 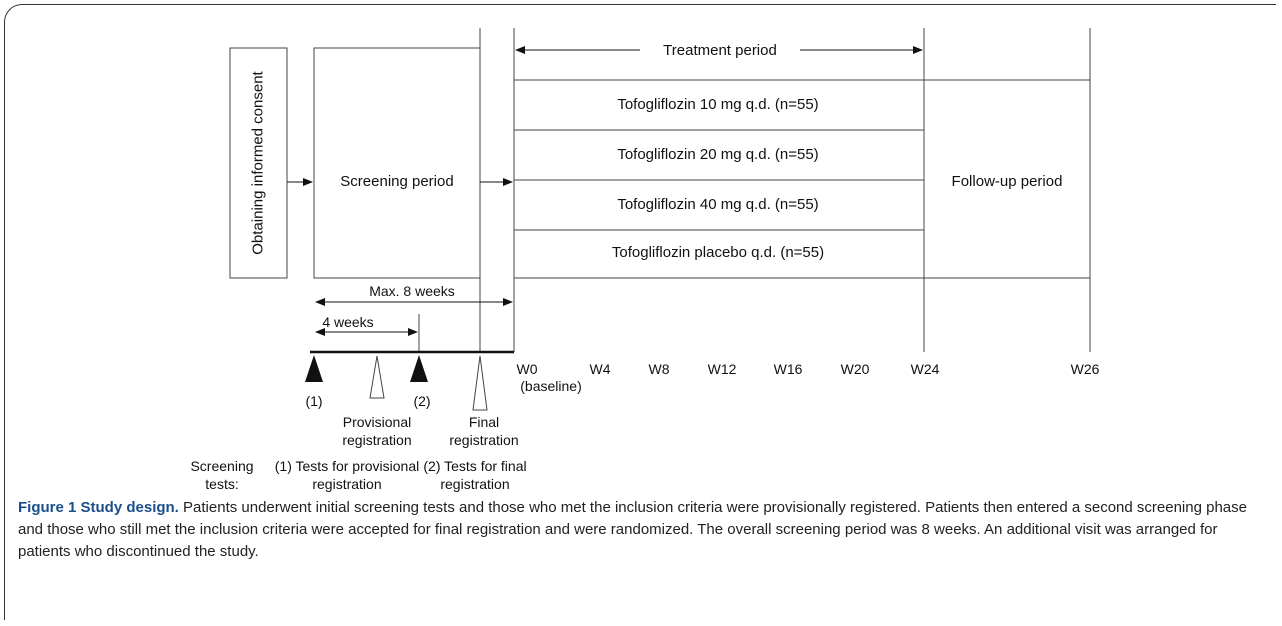 What do you see at coordinates (1007, 181) in the screenshot?
I see `followup-label: Follow-up period` at bounding box center [1007, 181].